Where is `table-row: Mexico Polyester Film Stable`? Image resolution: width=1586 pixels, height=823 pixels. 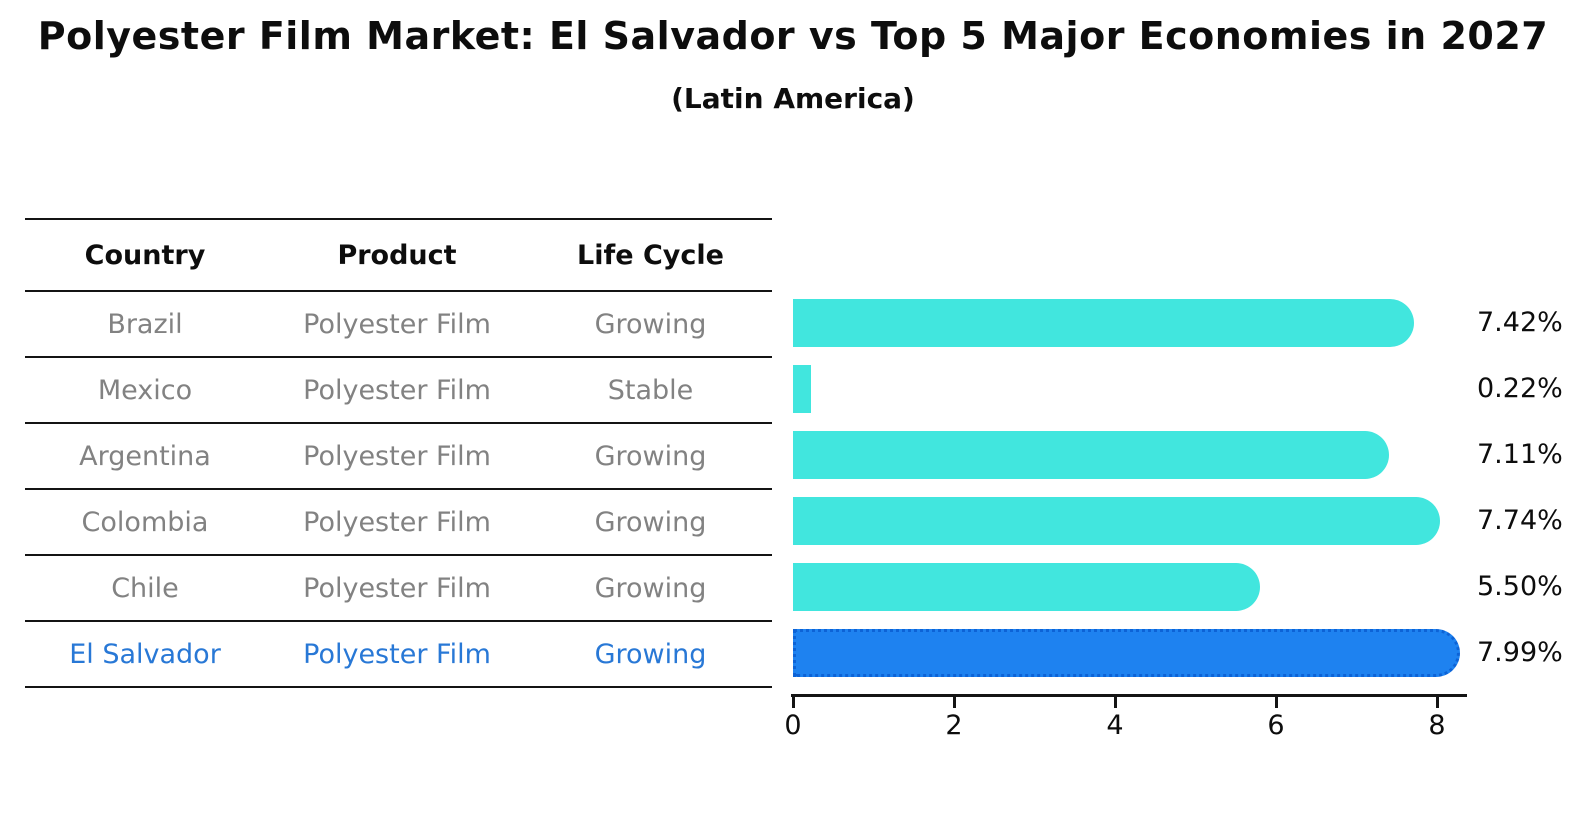 table-row: Mexico Polyester Film Stable is located at coordinates (398, 391).